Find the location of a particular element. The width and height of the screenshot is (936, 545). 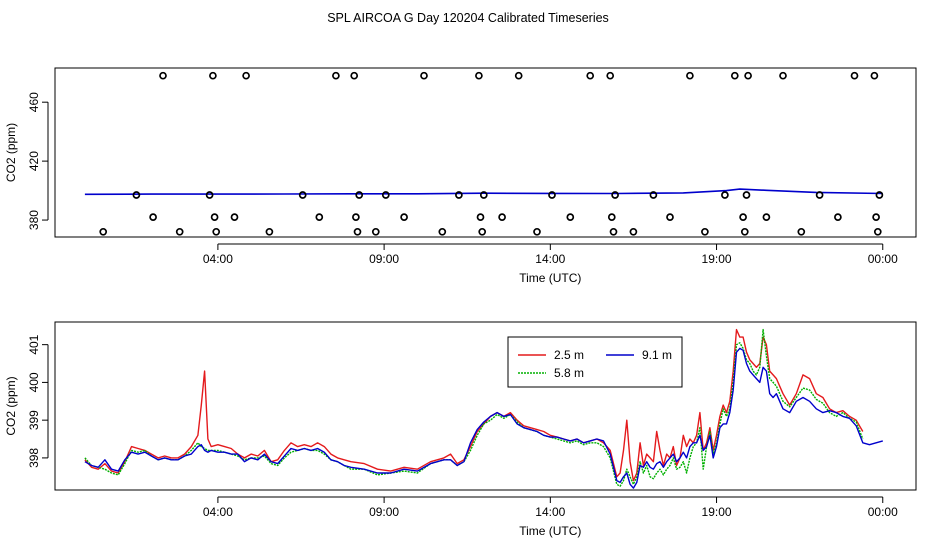

legend-label: 9.1 m is located at coordinates (657, 355).